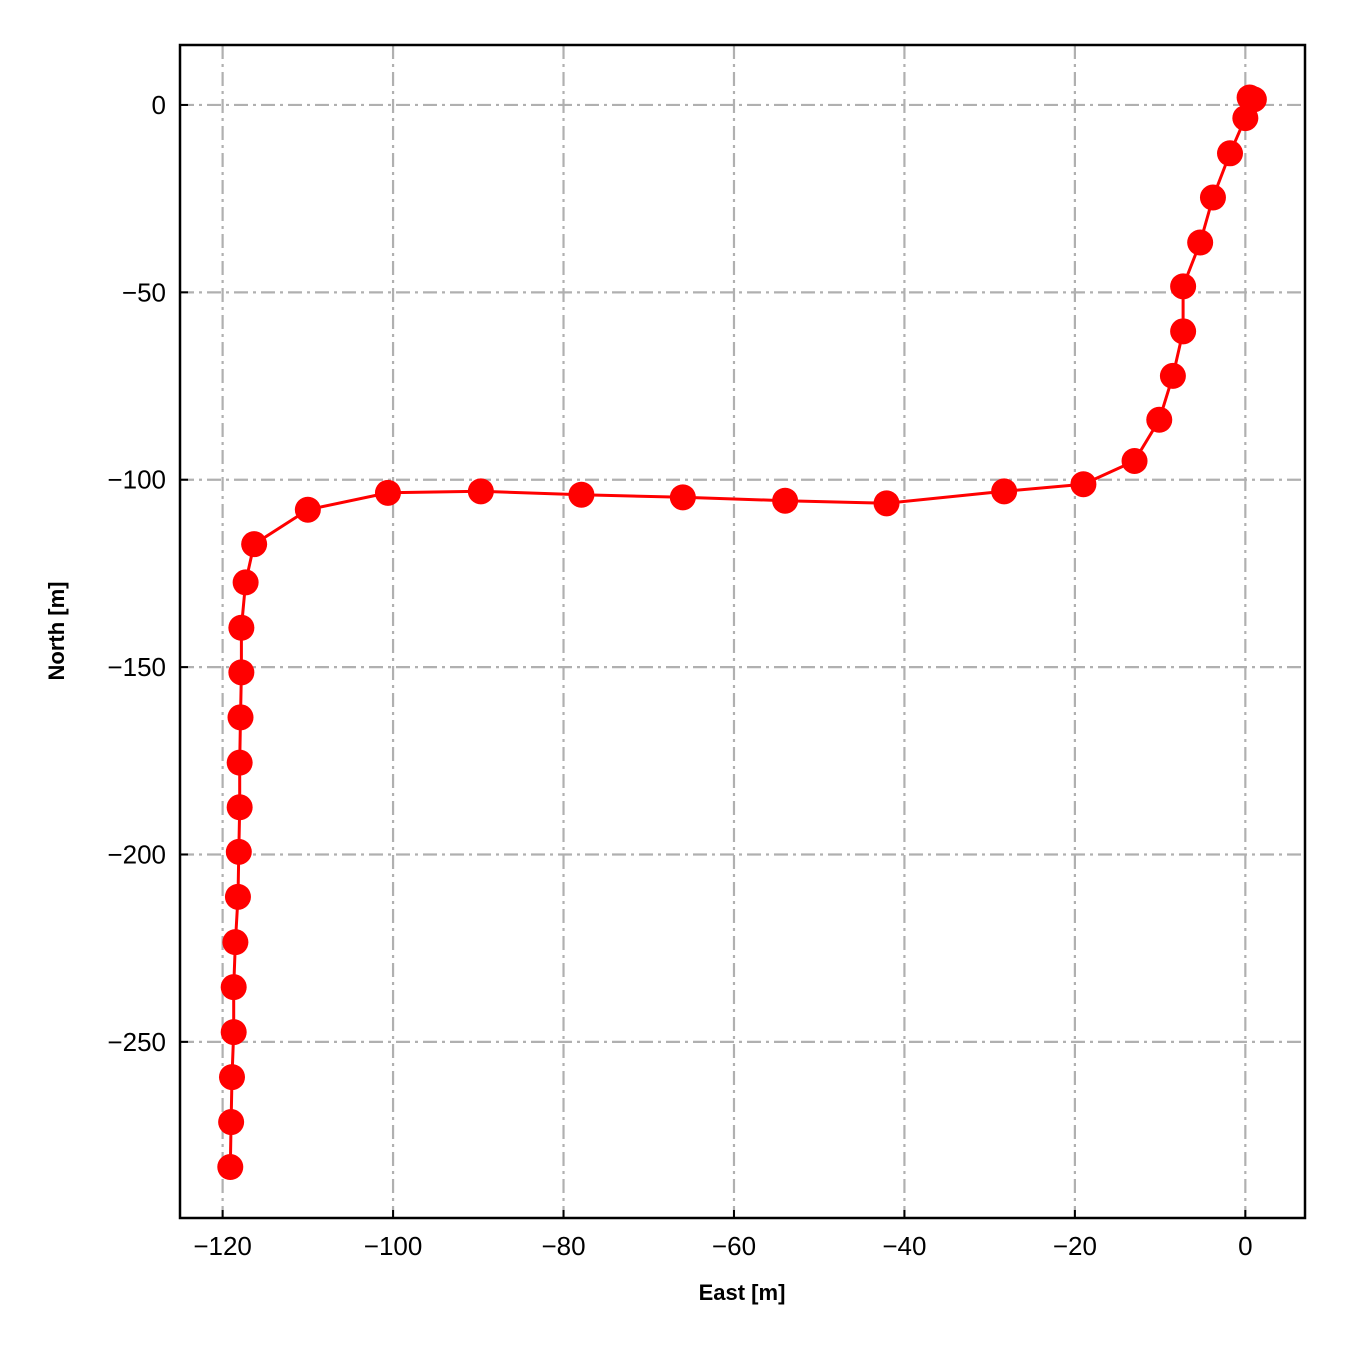 The height and width of the screenshot is (1350, 1350). I want to click on x-tick-label: −100, so click(393, 1246).